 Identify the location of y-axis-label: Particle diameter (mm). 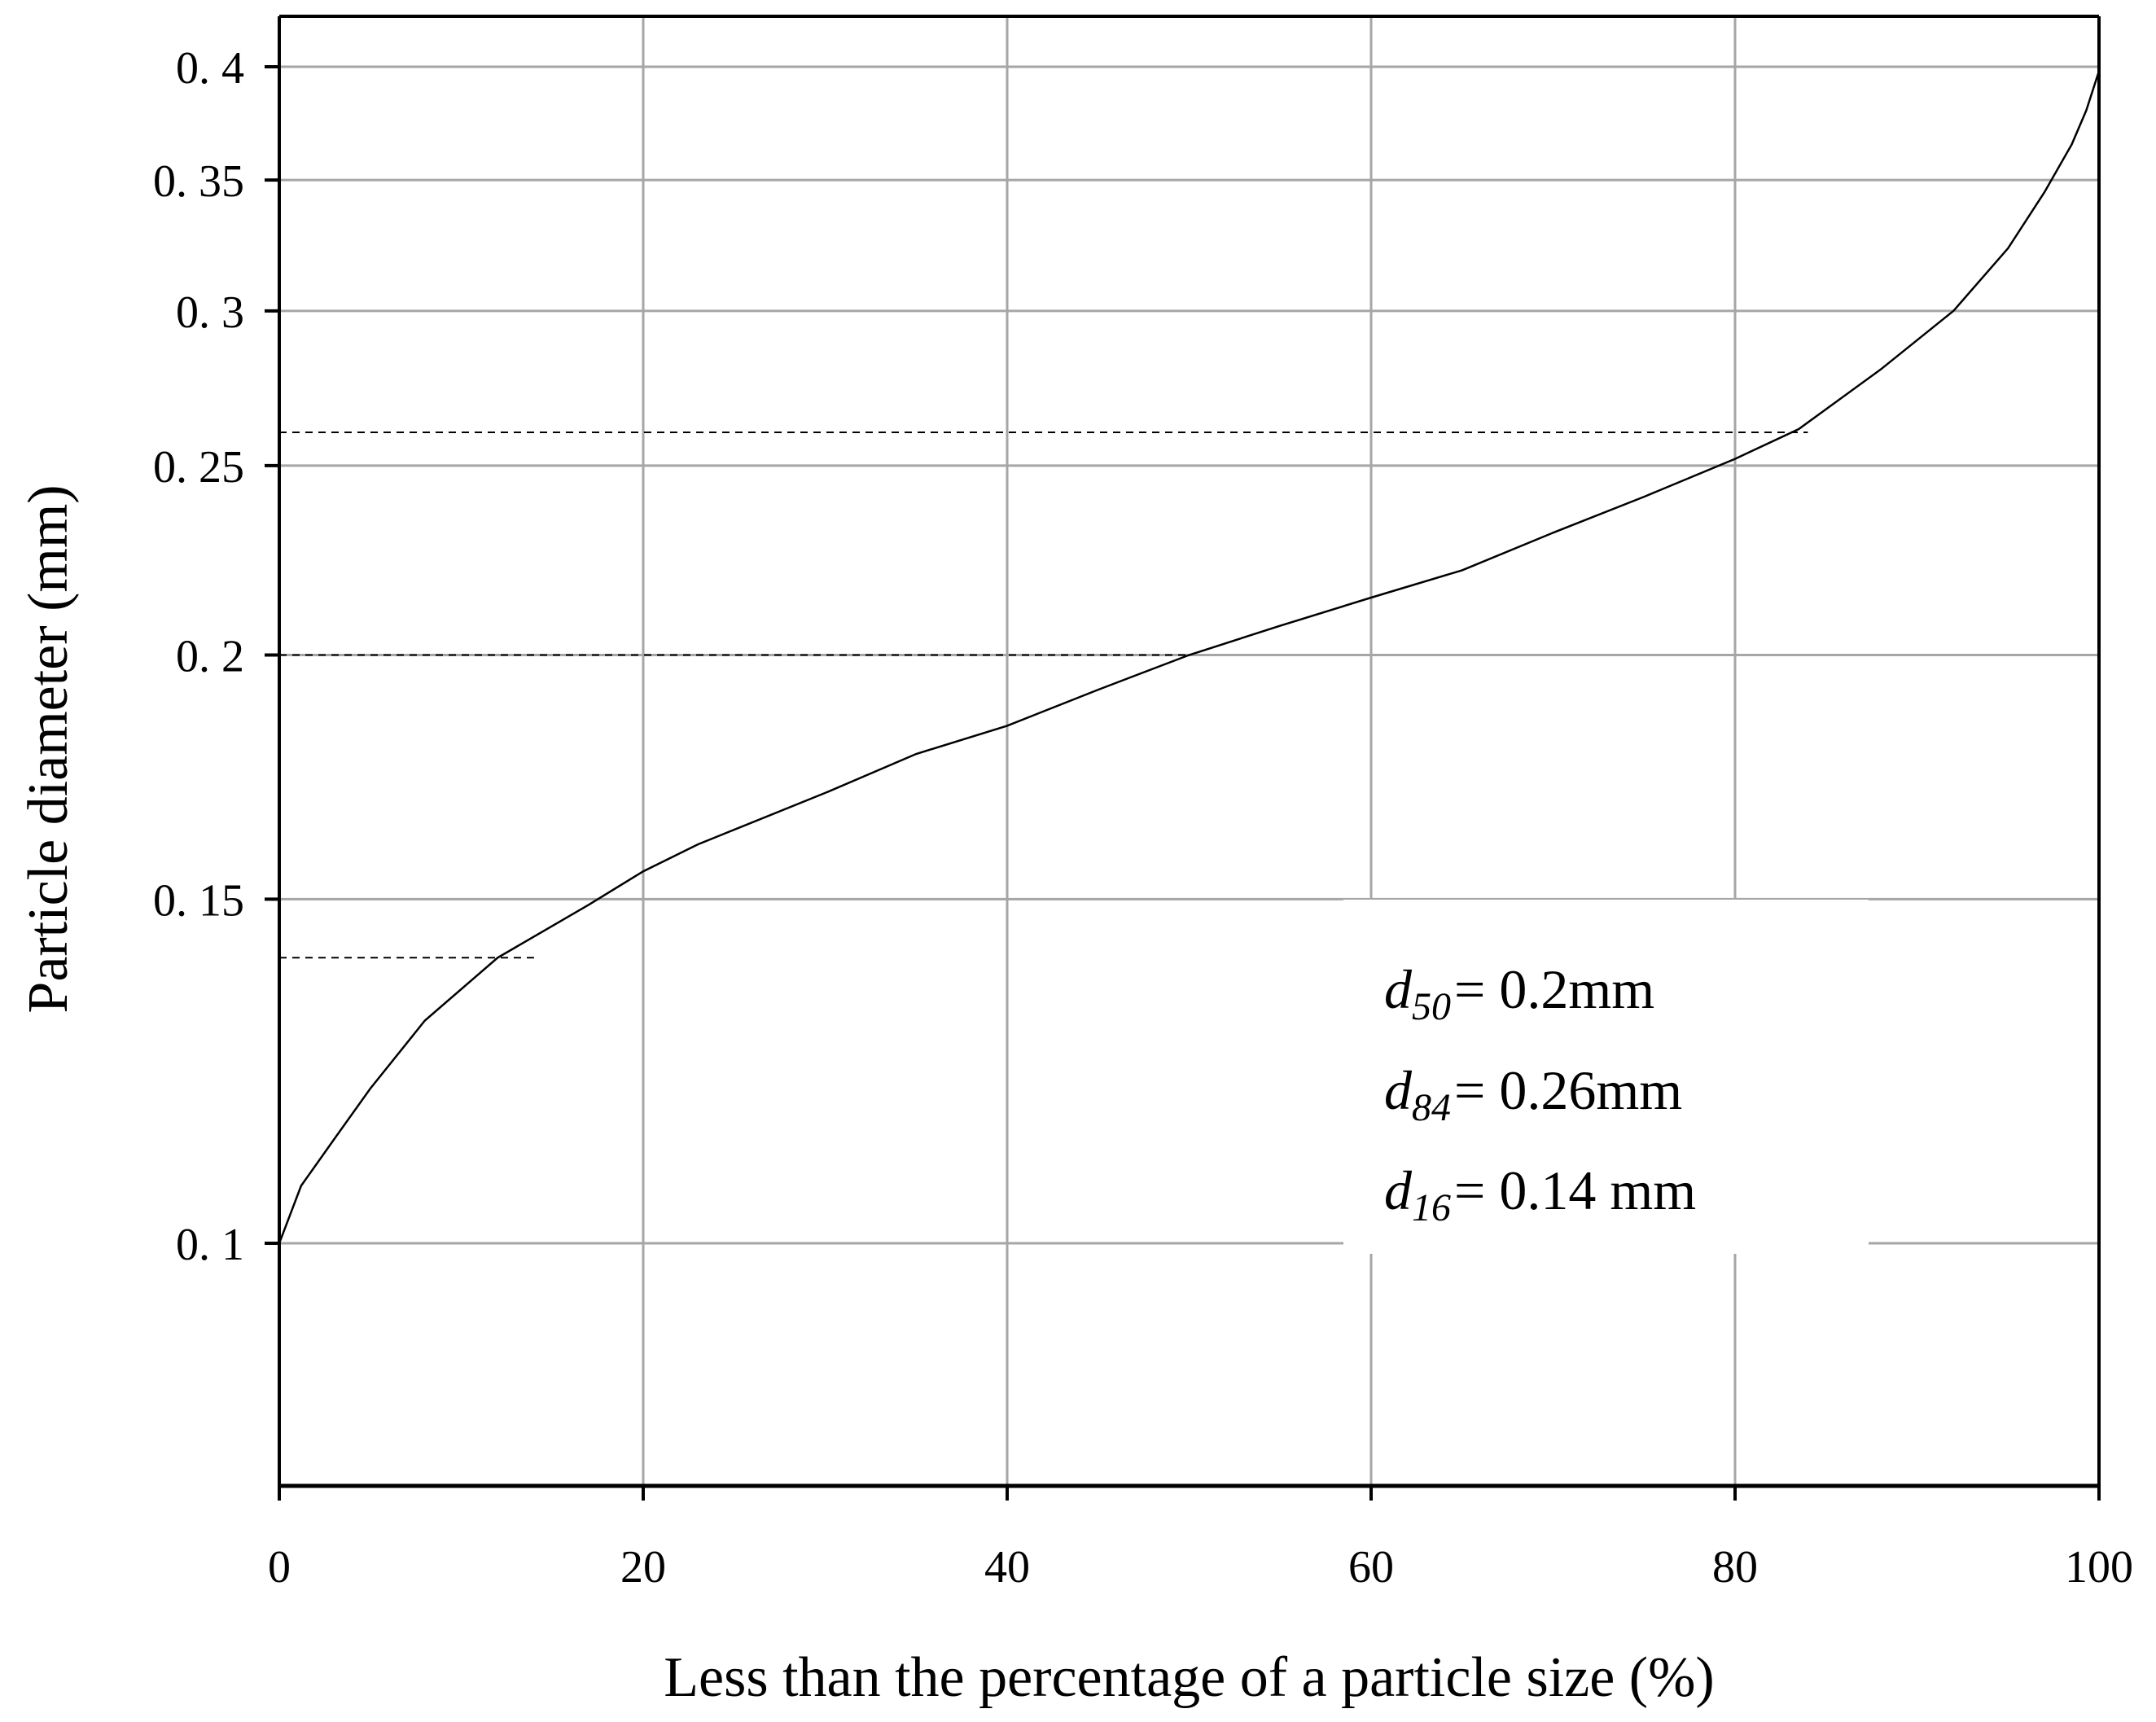
(49, 748).